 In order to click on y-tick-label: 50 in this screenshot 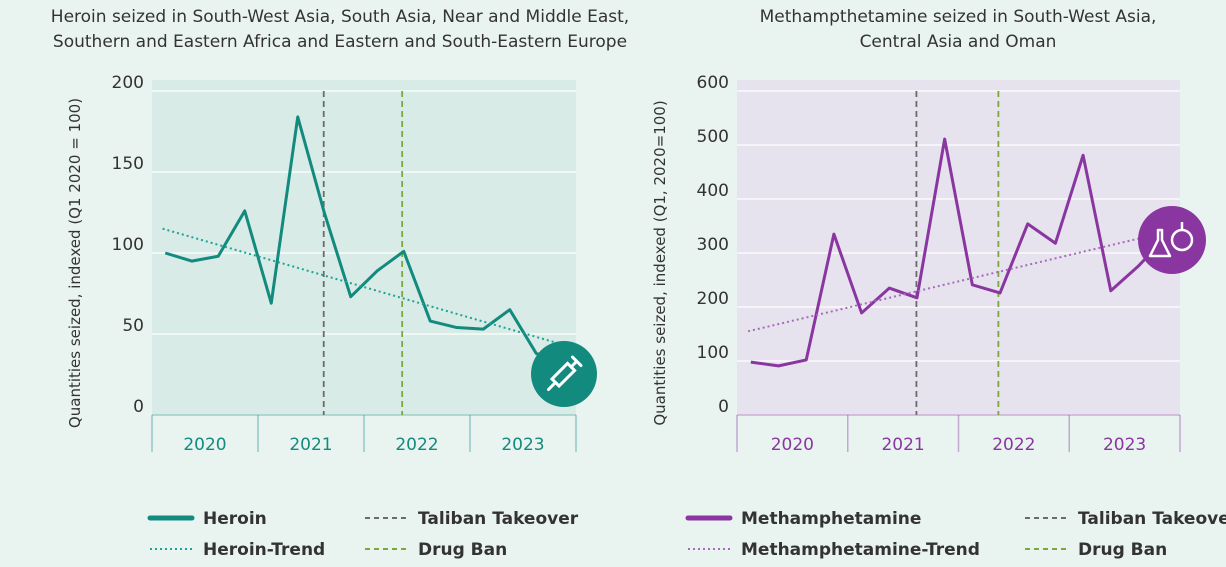, I will do `click(133, 326)`.